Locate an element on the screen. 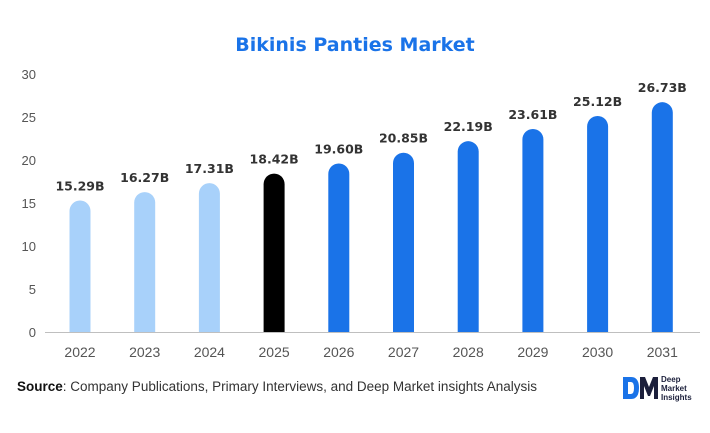 This screenshot has width=710, height=433. bar-2026 is located at coordinates (339, 247).